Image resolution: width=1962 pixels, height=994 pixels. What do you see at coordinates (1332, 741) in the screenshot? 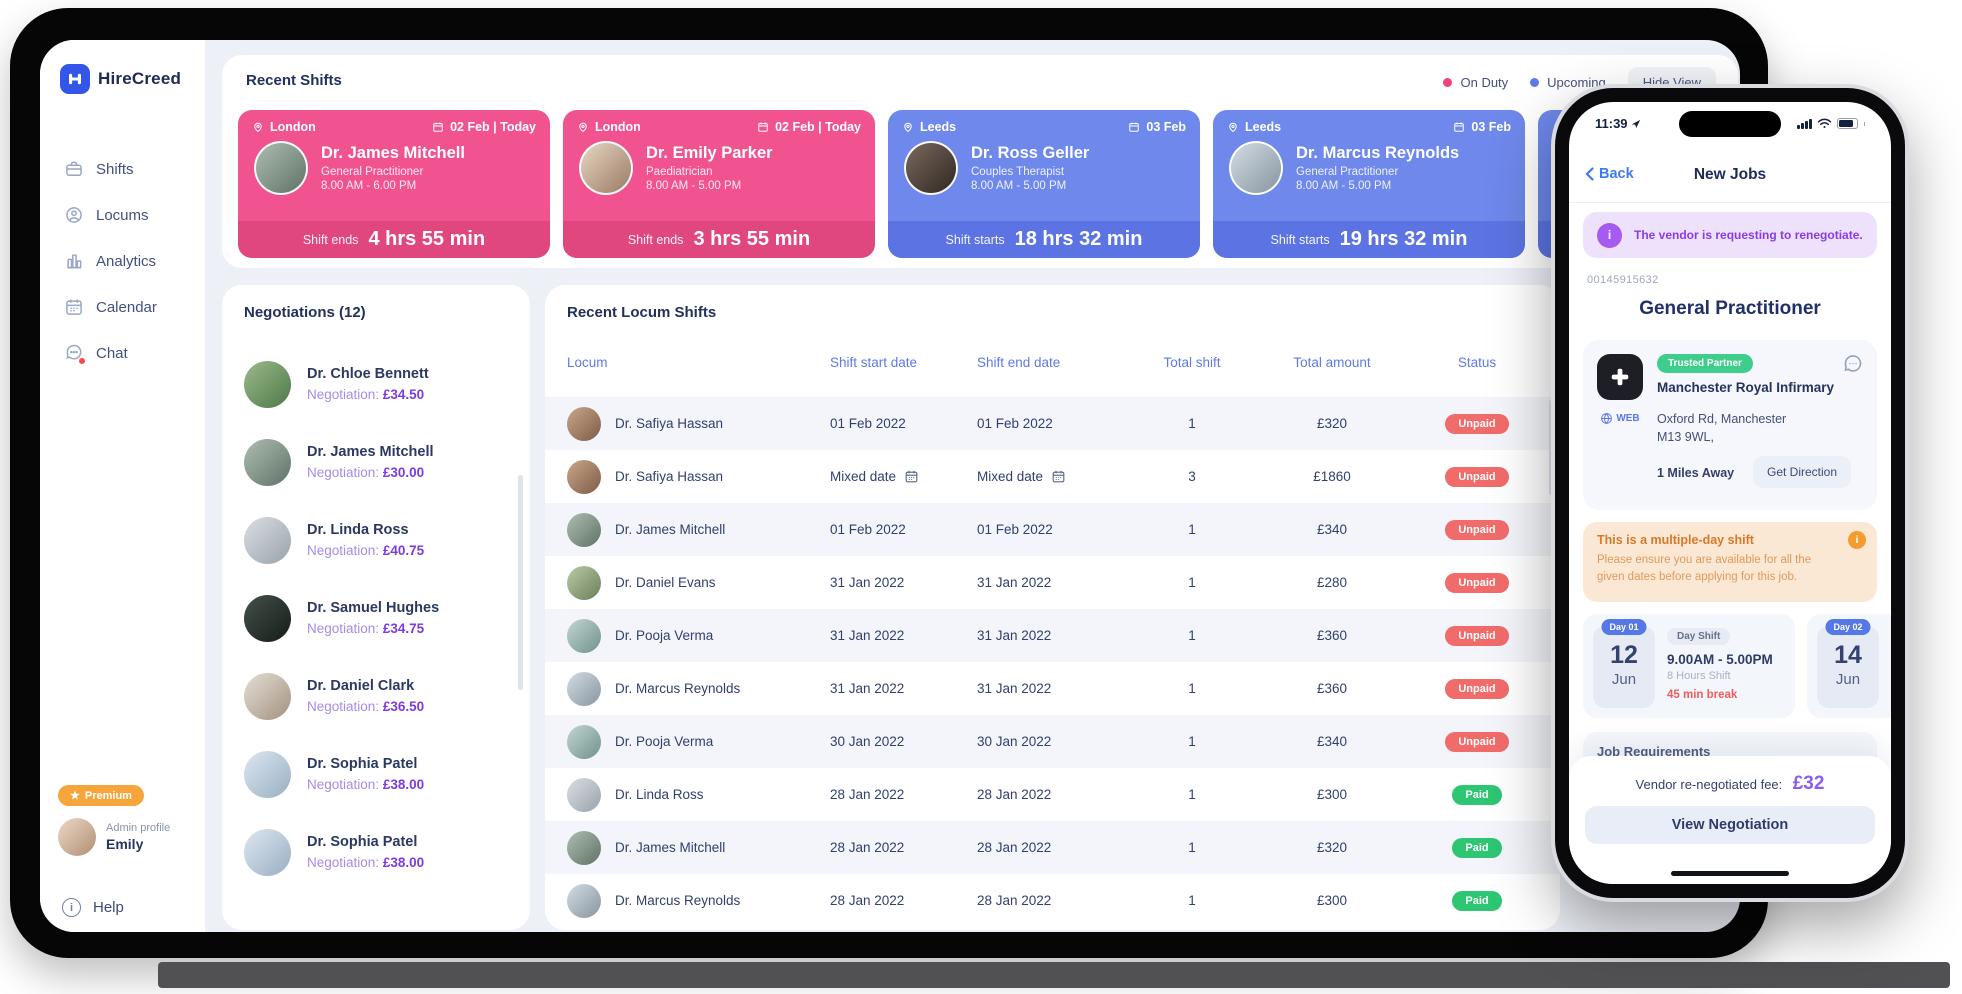
I see `total-amount: £340` at bounding box center [1332, 741].